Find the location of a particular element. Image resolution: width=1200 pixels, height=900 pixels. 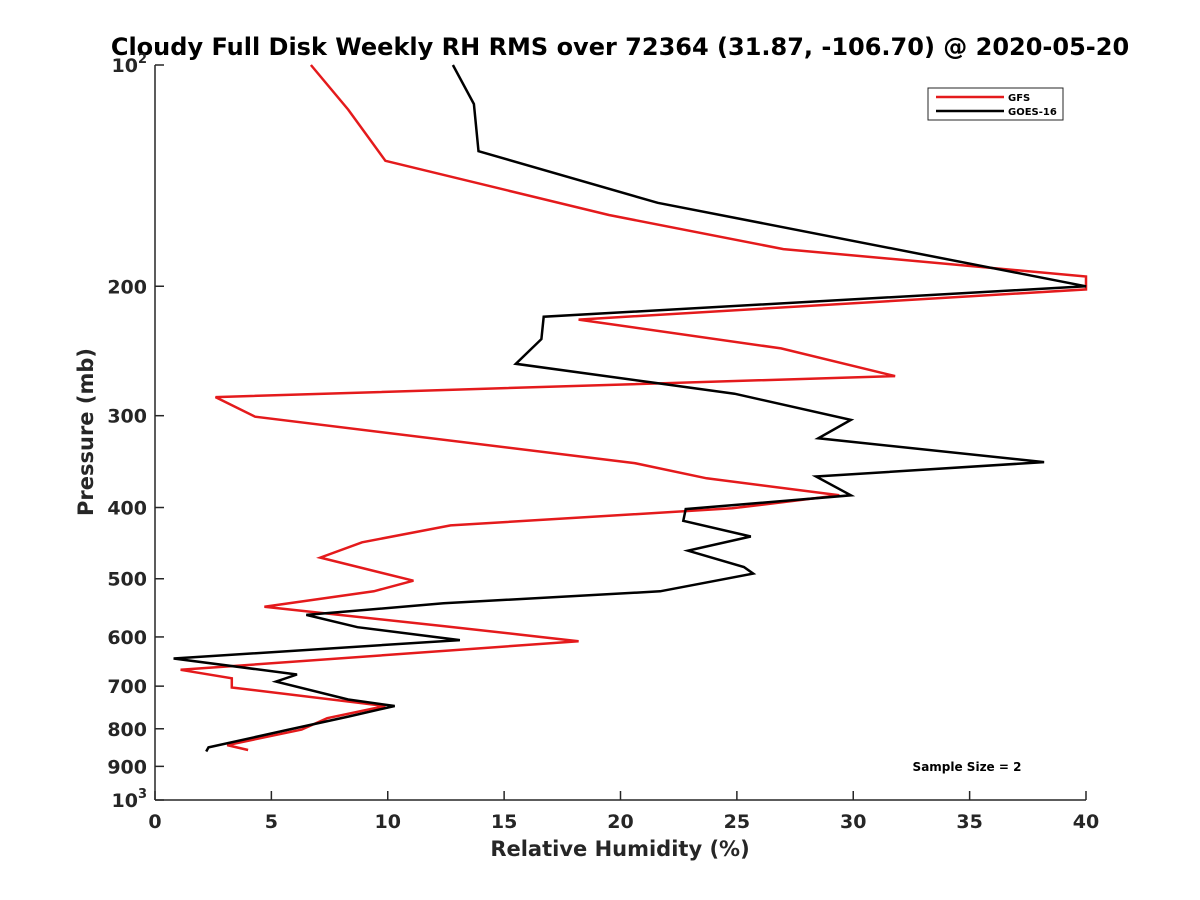

y-tick-label-base: 800 is located at coordinates (127, 730).